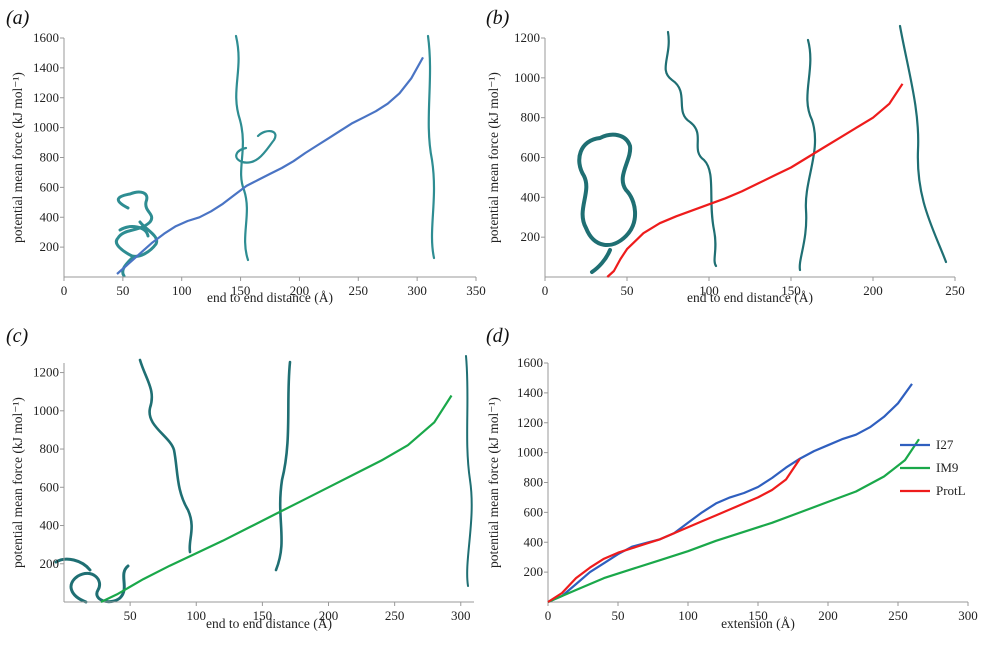  What do you see at coordinates (947, 467) in the screenshot?
I see `legend-label: IM9` at bounding box center [947, 467].